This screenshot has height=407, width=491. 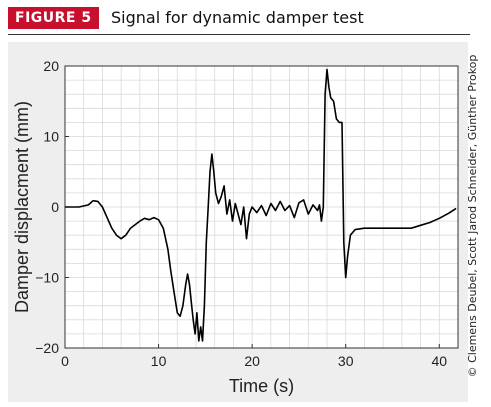 I want to click on y-tick-label: −20, so click(x=47, y=348).